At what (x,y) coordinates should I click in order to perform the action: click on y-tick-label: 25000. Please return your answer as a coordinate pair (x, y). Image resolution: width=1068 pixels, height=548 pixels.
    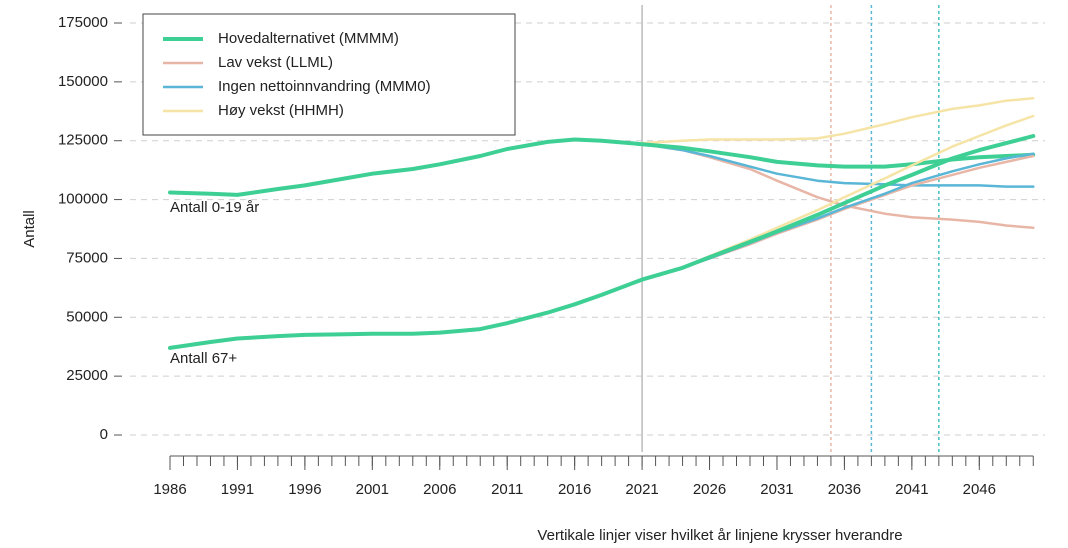
    Looking at the image, I should click on (87, 375).